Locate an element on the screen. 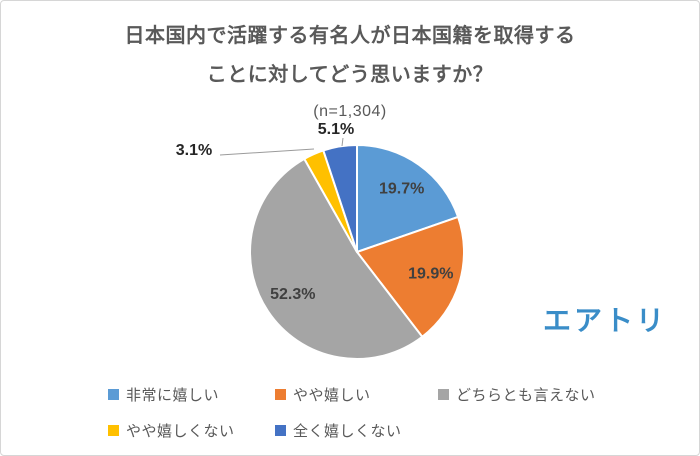  sample-size-label: (n=1,304) is located at coordinates (350, 111).